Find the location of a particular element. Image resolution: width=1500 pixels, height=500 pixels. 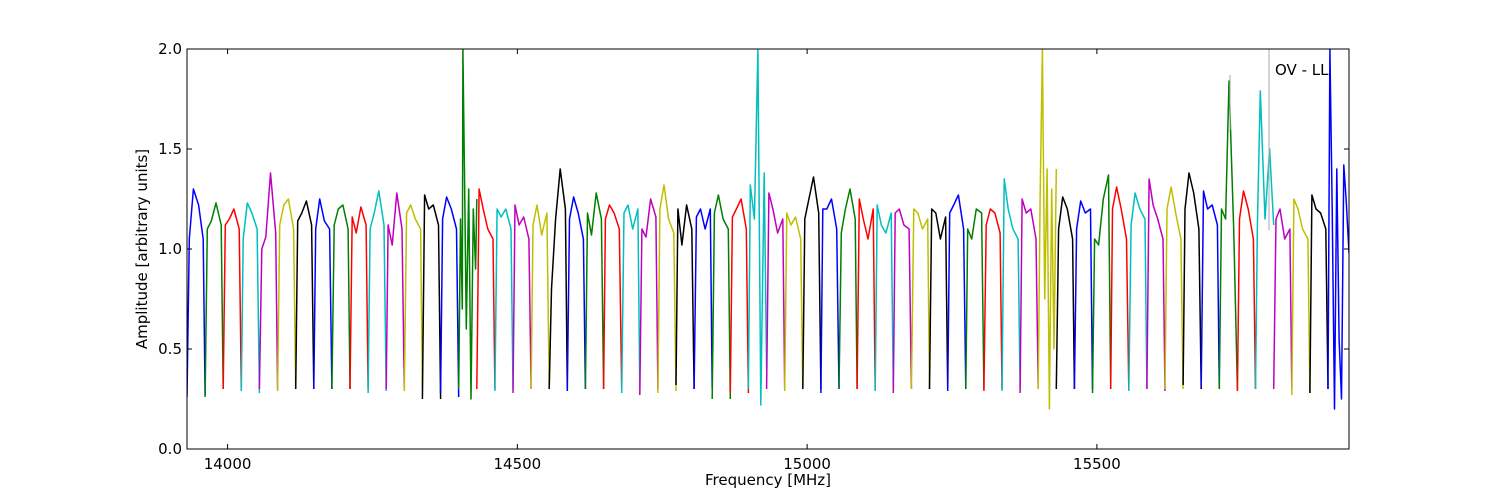

x-tick-label: 14000 is located at coordinates (228, 464).